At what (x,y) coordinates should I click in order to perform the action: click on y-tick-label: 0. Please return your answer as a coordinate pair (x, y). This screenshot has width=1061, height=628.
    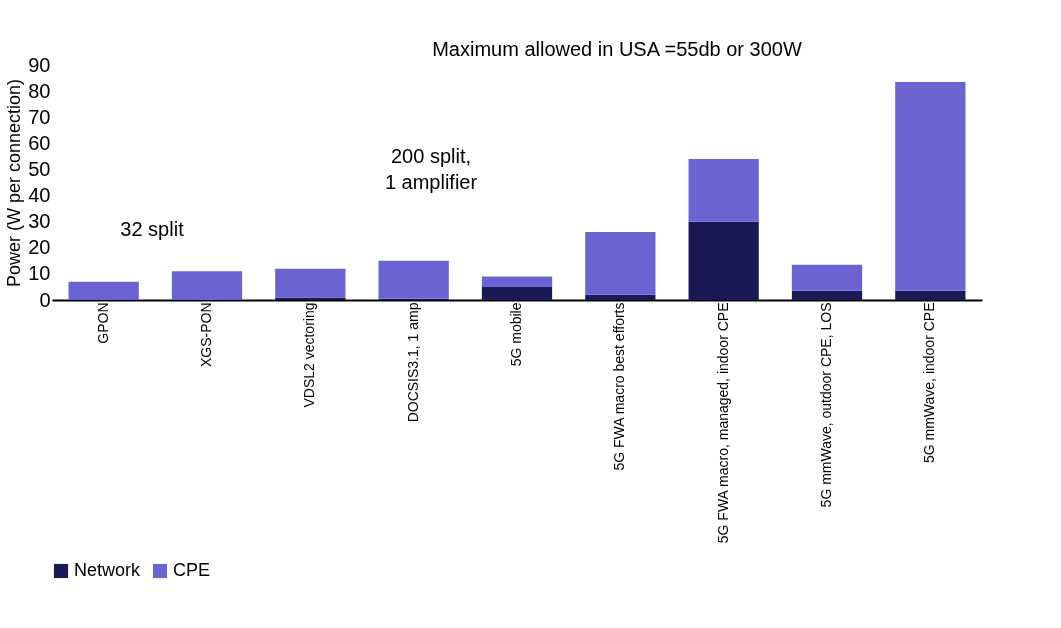
    Looking at the image, I should click on (45, 299).